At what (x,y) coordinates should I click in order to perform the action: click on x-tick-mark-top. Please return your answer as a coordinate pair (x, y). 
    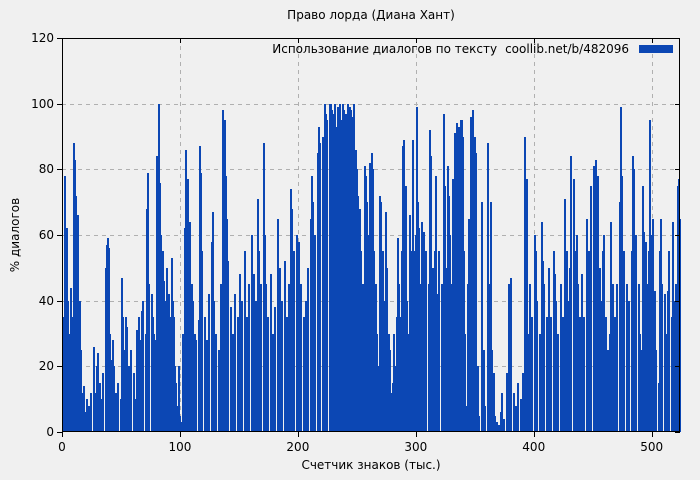
    Looking at the image, I should click on (180, 40).